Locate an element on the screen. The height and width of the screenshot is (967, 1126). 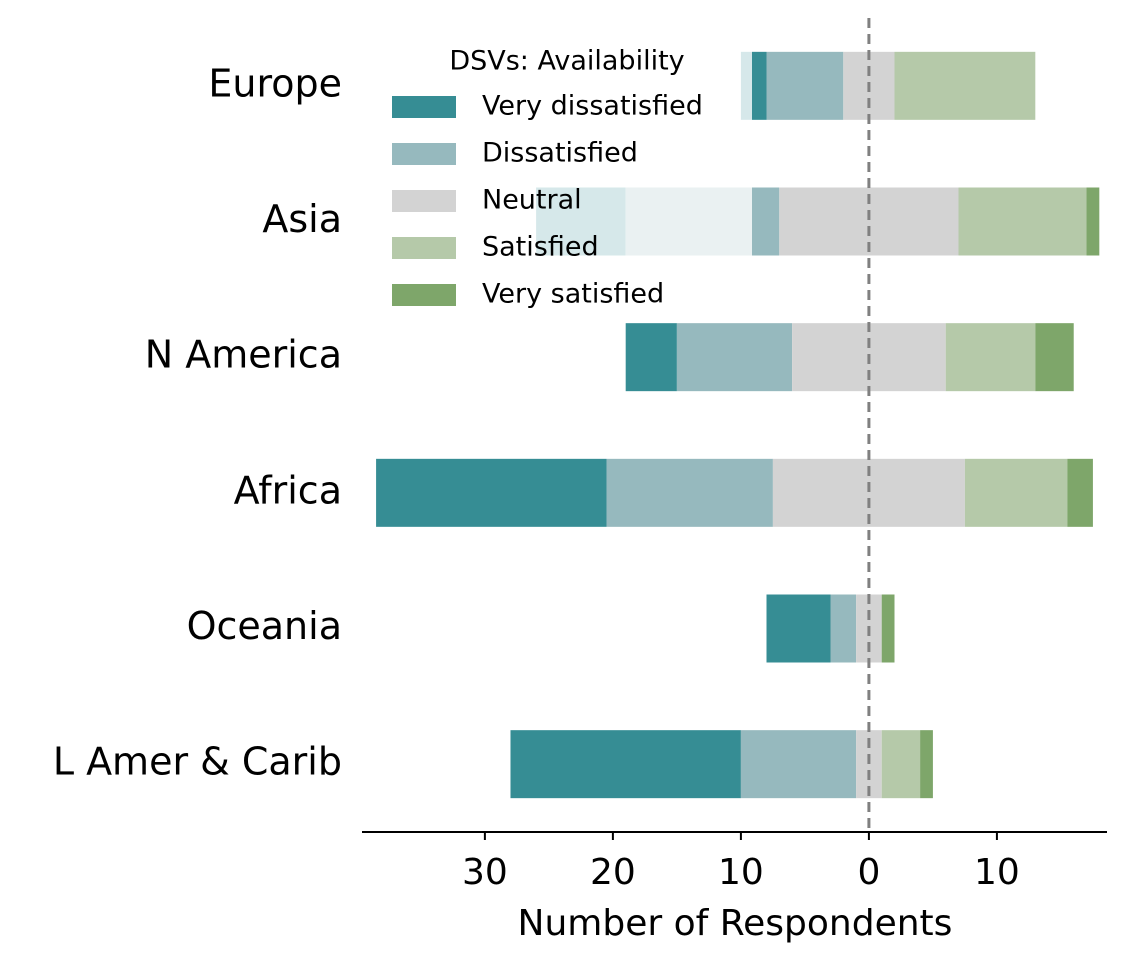
legend-label: Satisfied is located at coordinates (540, 247).